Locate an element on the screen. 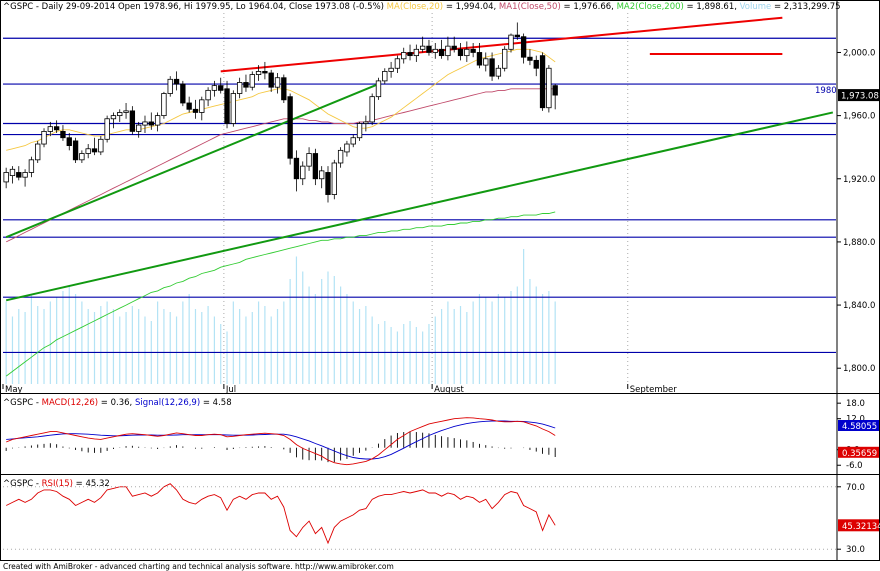 This screenshot has width=880, height=571. macd-axis-label: 18.0 is located at coordinates (855, 404).